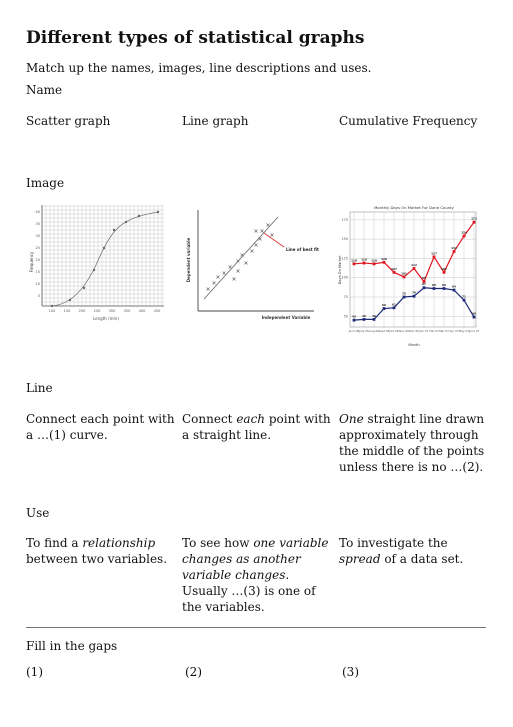 This screenshot has width=513, height=727. What do you see at coordinates (38, 260) in the screenshot?
I see `graph1-ytick: 20` at bounding box center [38, 260].